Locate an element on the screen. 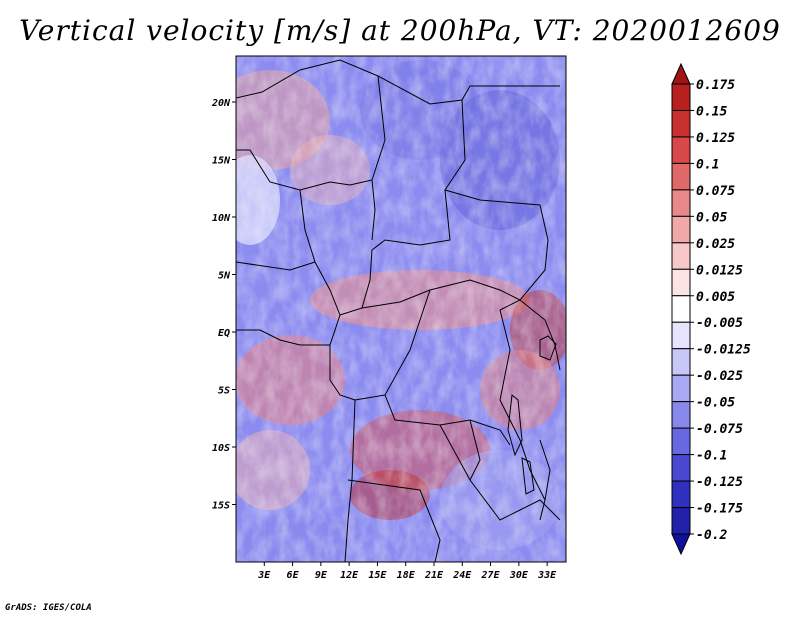 The height and width of the screenshot is (618, 800). colorbar-label: 0.075 is located at coordinates (715, 191).